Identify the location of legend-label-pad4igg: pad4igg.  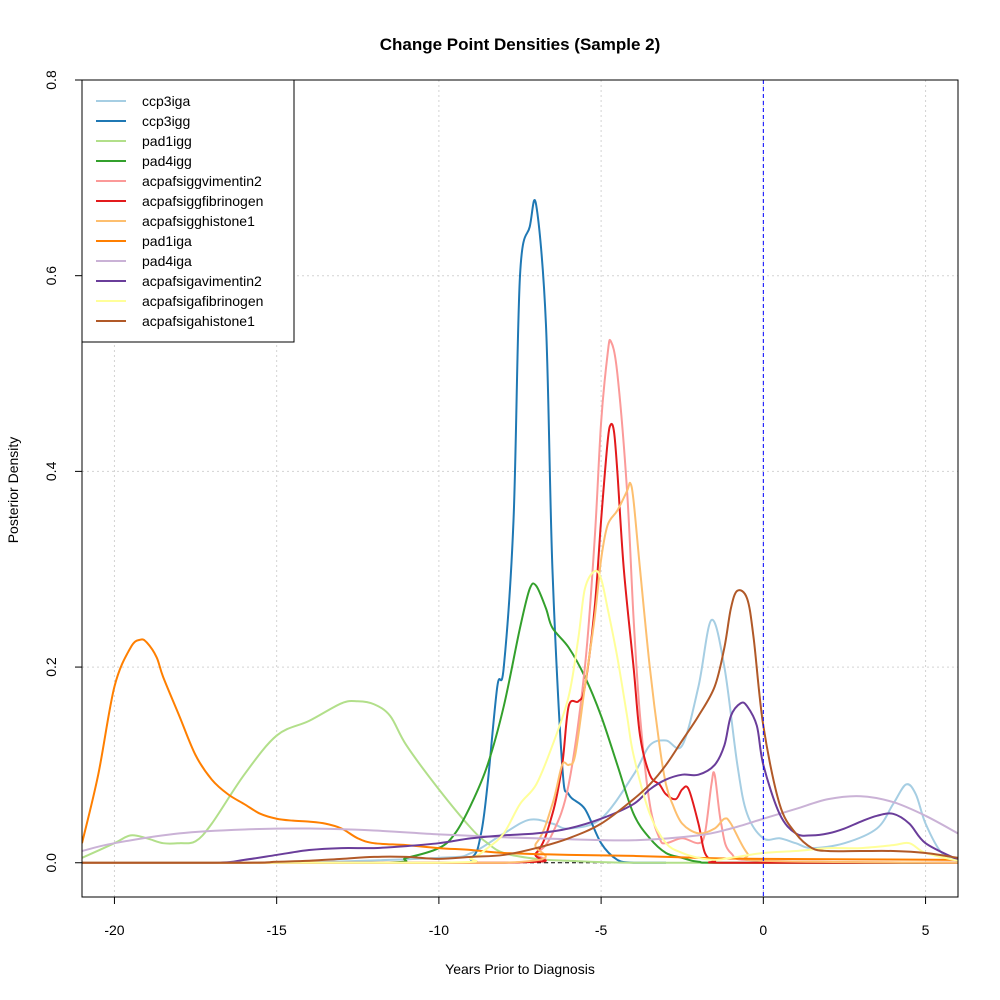
(167, 161).